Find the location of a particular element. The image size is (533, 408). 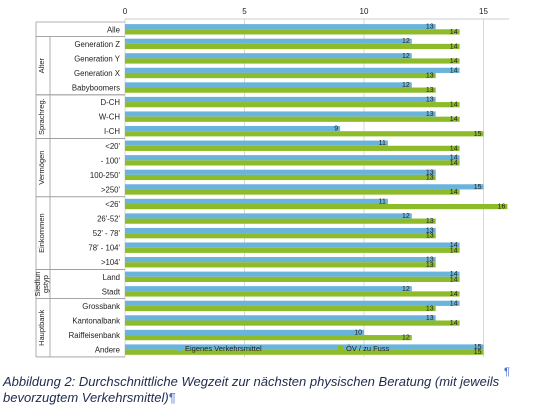

category-label: Generation Z is located at coordinates (97, 44).